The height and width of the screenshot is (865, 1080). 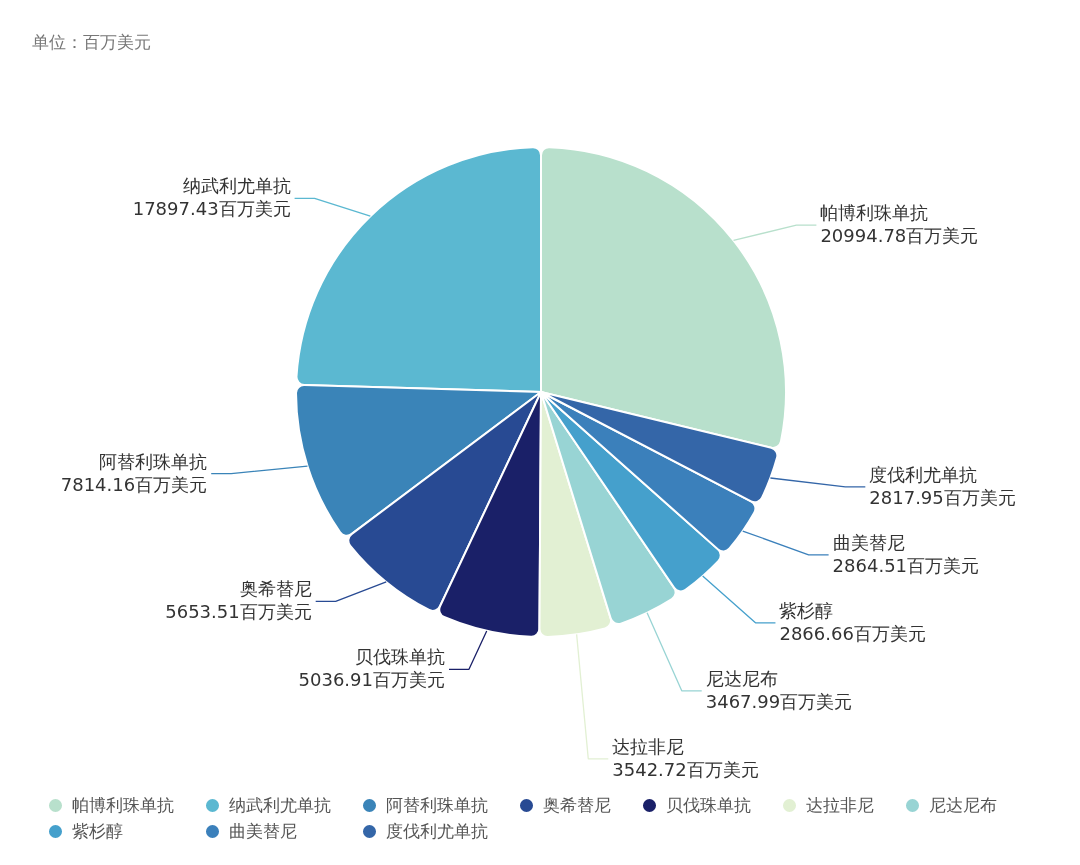 I want to click on data-label: 5036.91百万美元, so click(x=371, y=680).